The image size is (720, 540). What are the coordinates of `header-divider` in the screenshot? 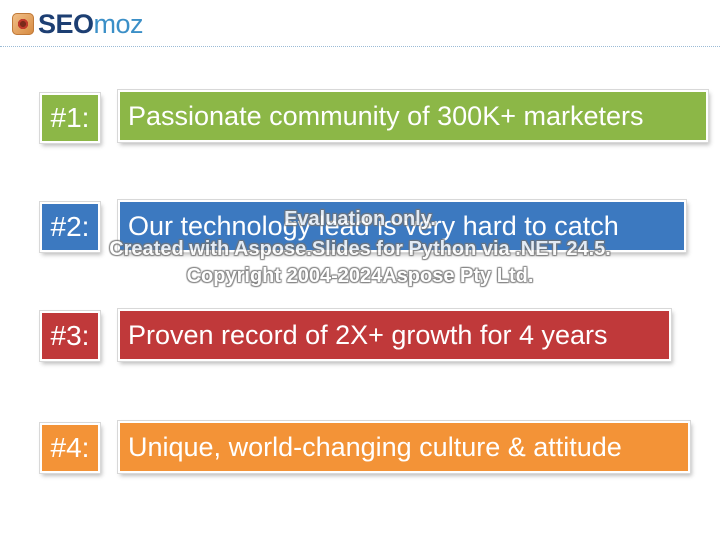 It's located at (360, 46).